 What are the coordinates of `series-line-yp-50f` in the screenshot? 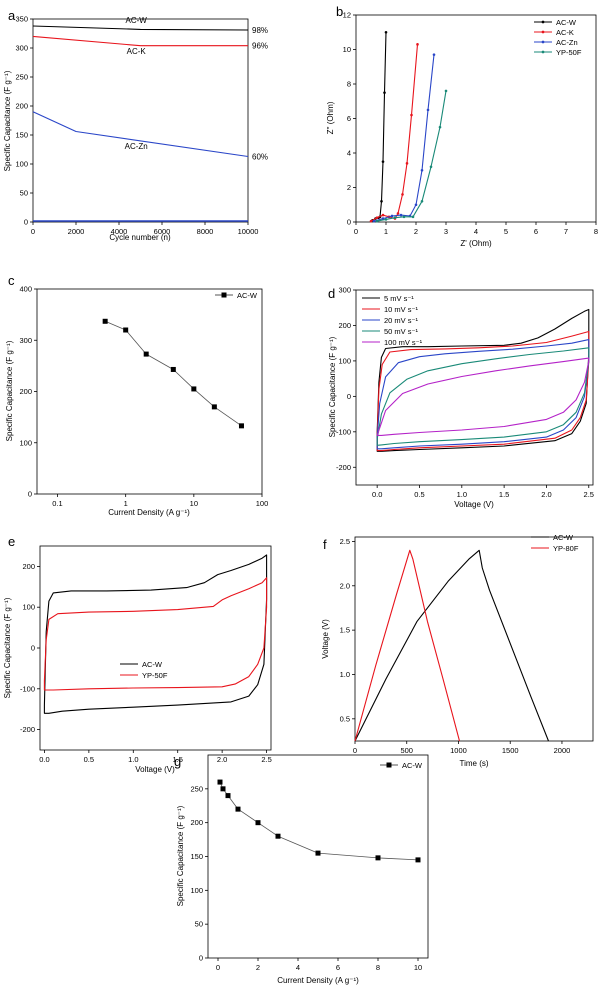 It's located at (155, 634).